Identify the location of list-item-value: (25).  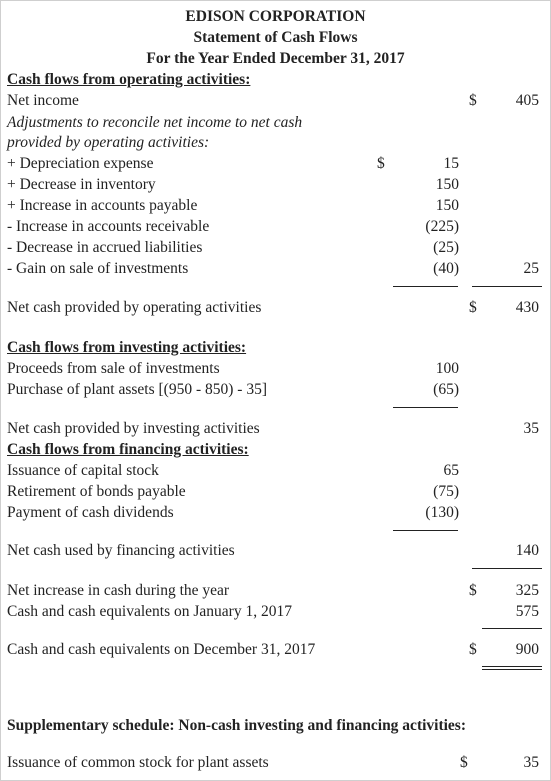
(446, 247).